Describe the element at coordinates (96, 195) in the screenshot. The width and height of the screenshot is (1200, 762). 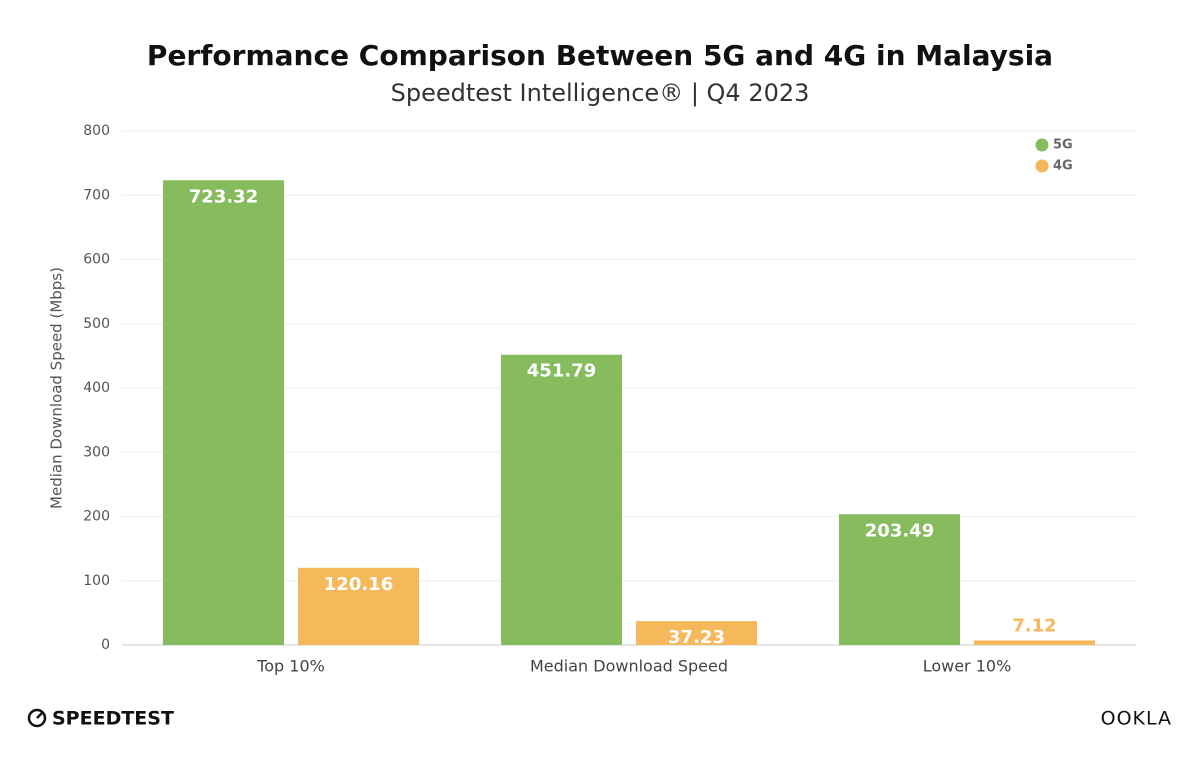
I see `y-tick-label: 700` at that location.